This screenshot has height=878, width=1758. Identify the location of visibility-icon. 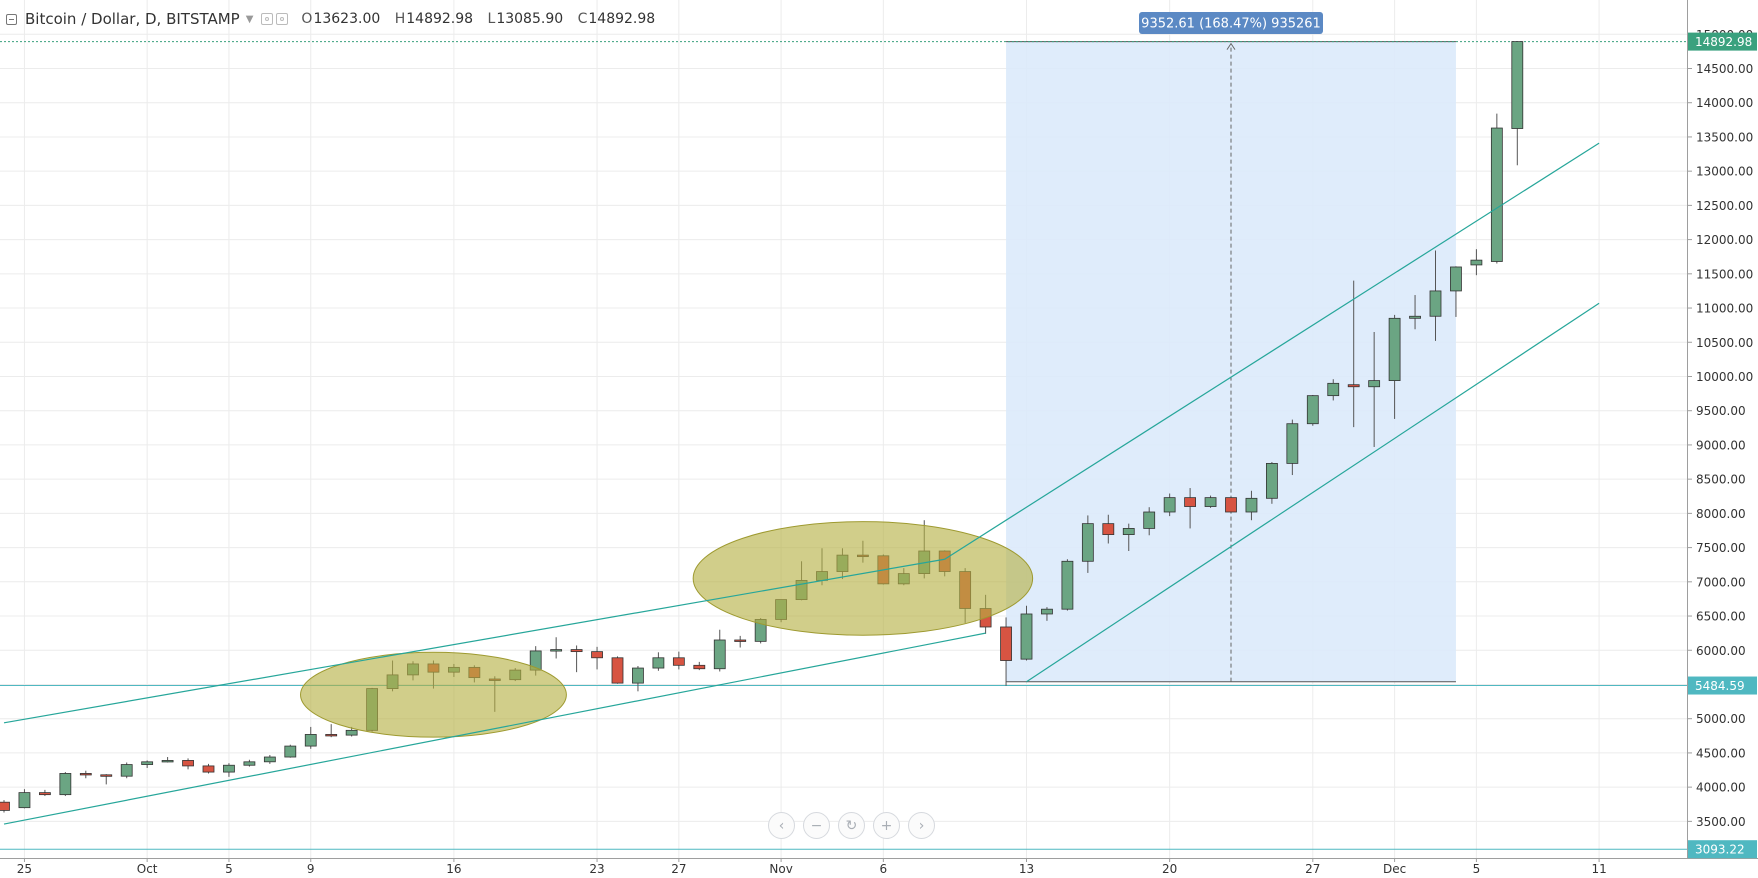
(267, 19).